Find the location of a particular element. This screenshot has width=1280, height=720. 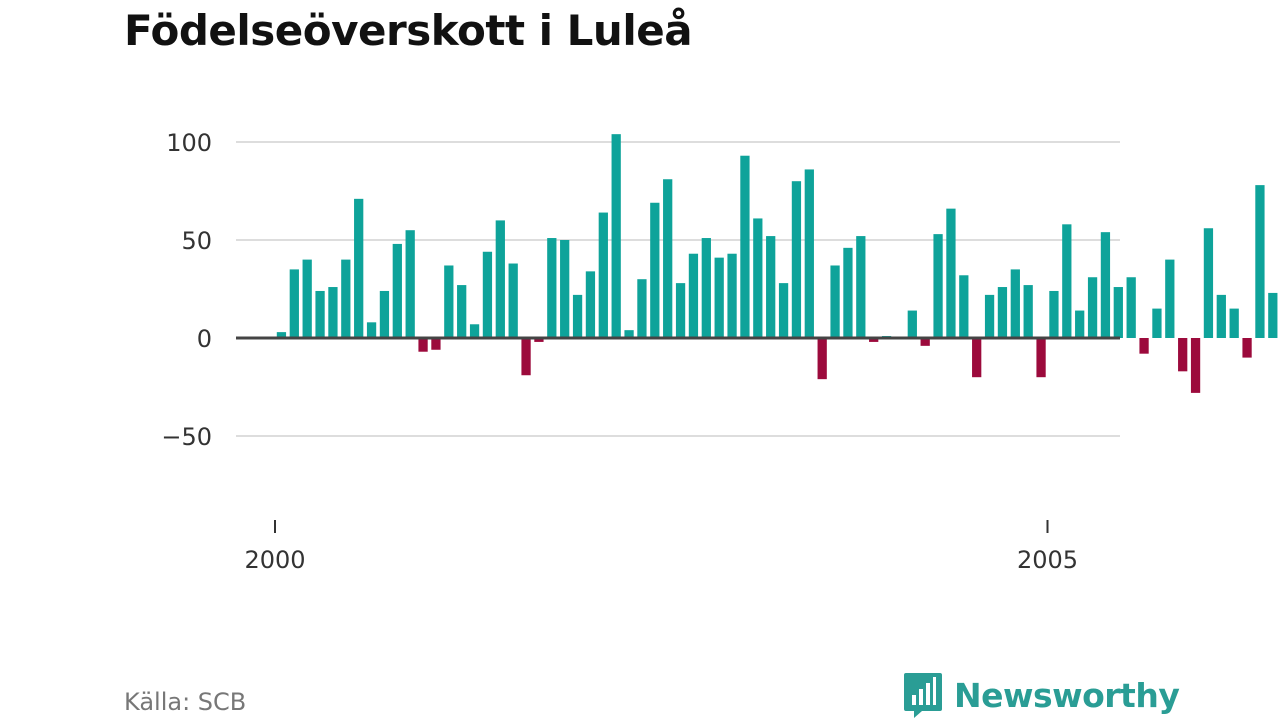

y-tick-label: 50 is located at coordinates (196, 241).